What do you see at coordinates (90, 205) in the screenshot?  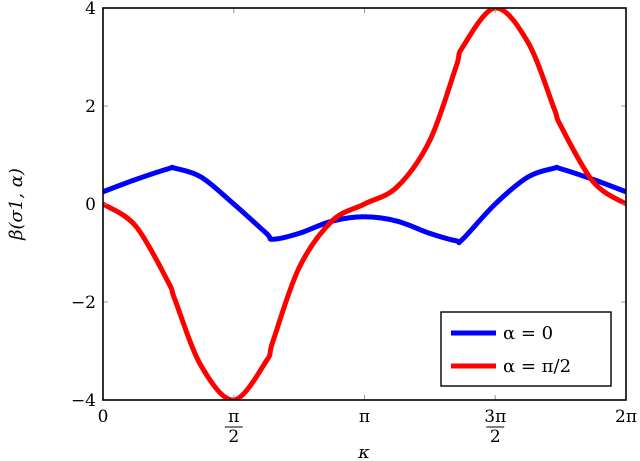 I see `y-tick-label: 0` at bounding box center [90, 205].